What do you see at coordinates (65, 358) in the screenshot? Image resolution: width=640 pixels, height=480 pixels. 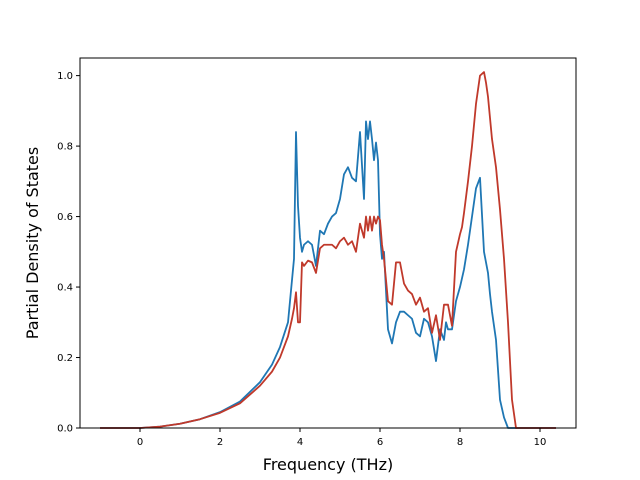 I see `y-tick-label: 0.2` at bounding box center [65, 358].